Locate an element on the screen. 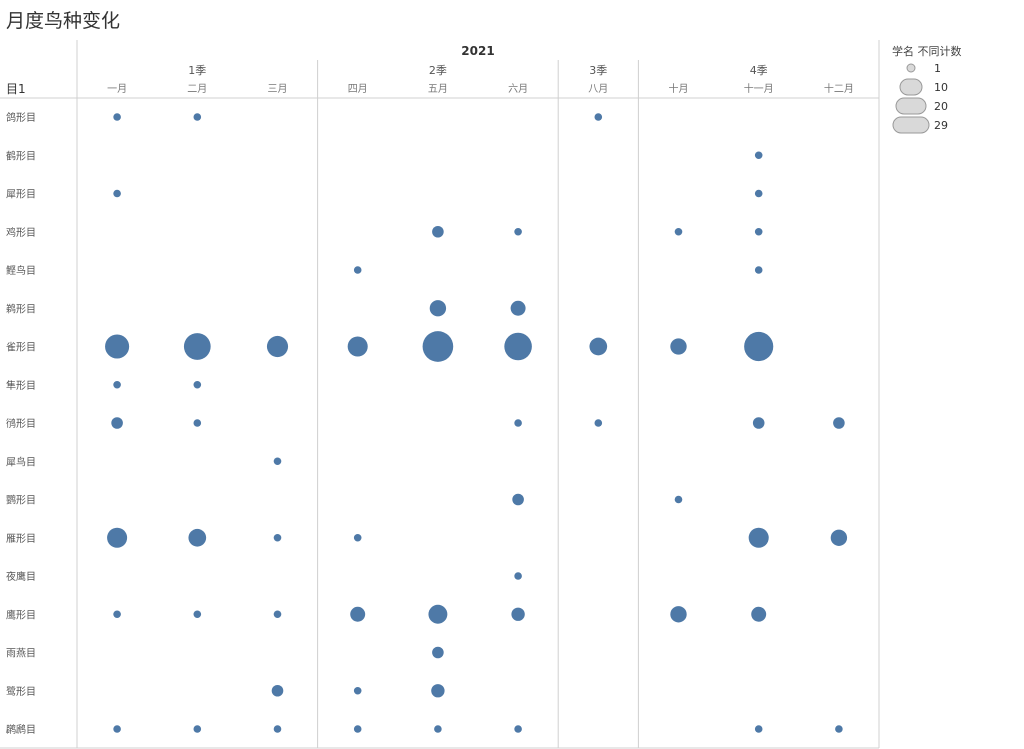 This screenshot has width=1024, height=749. row-label: 雁形目 is located at coordinates (21, 539).